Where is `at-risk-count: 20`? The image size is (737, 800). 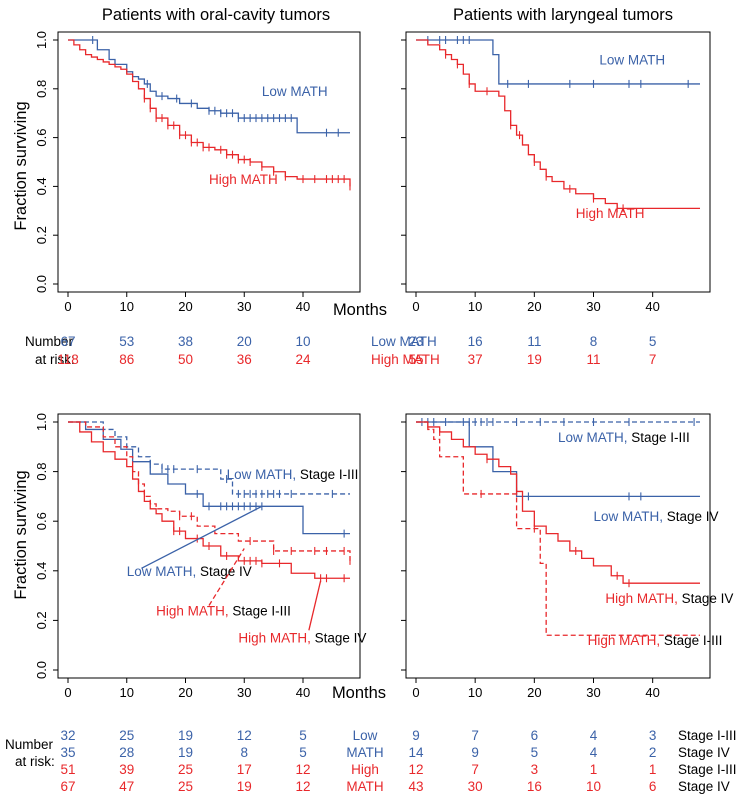
at-risk-count: 20 is located at coordinates (244, 341).